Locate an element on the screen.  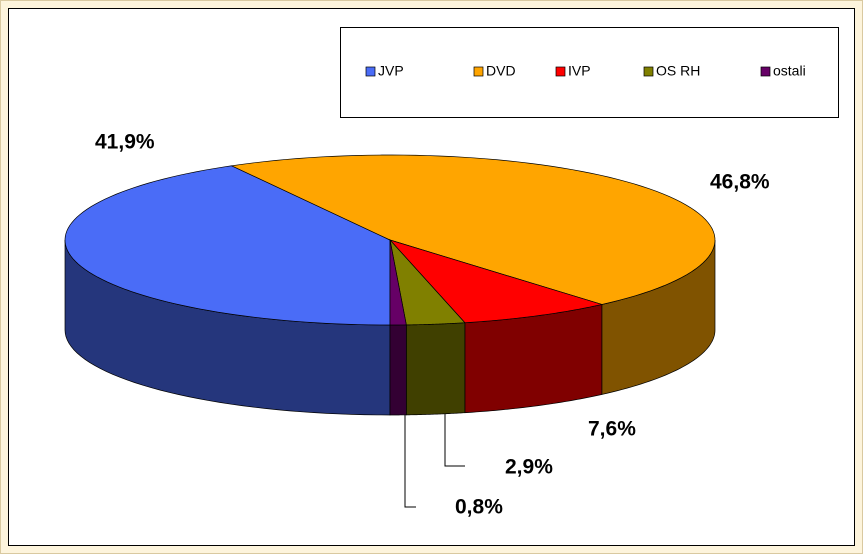
data-label: 7,6% is located at coordinates (612, 429).